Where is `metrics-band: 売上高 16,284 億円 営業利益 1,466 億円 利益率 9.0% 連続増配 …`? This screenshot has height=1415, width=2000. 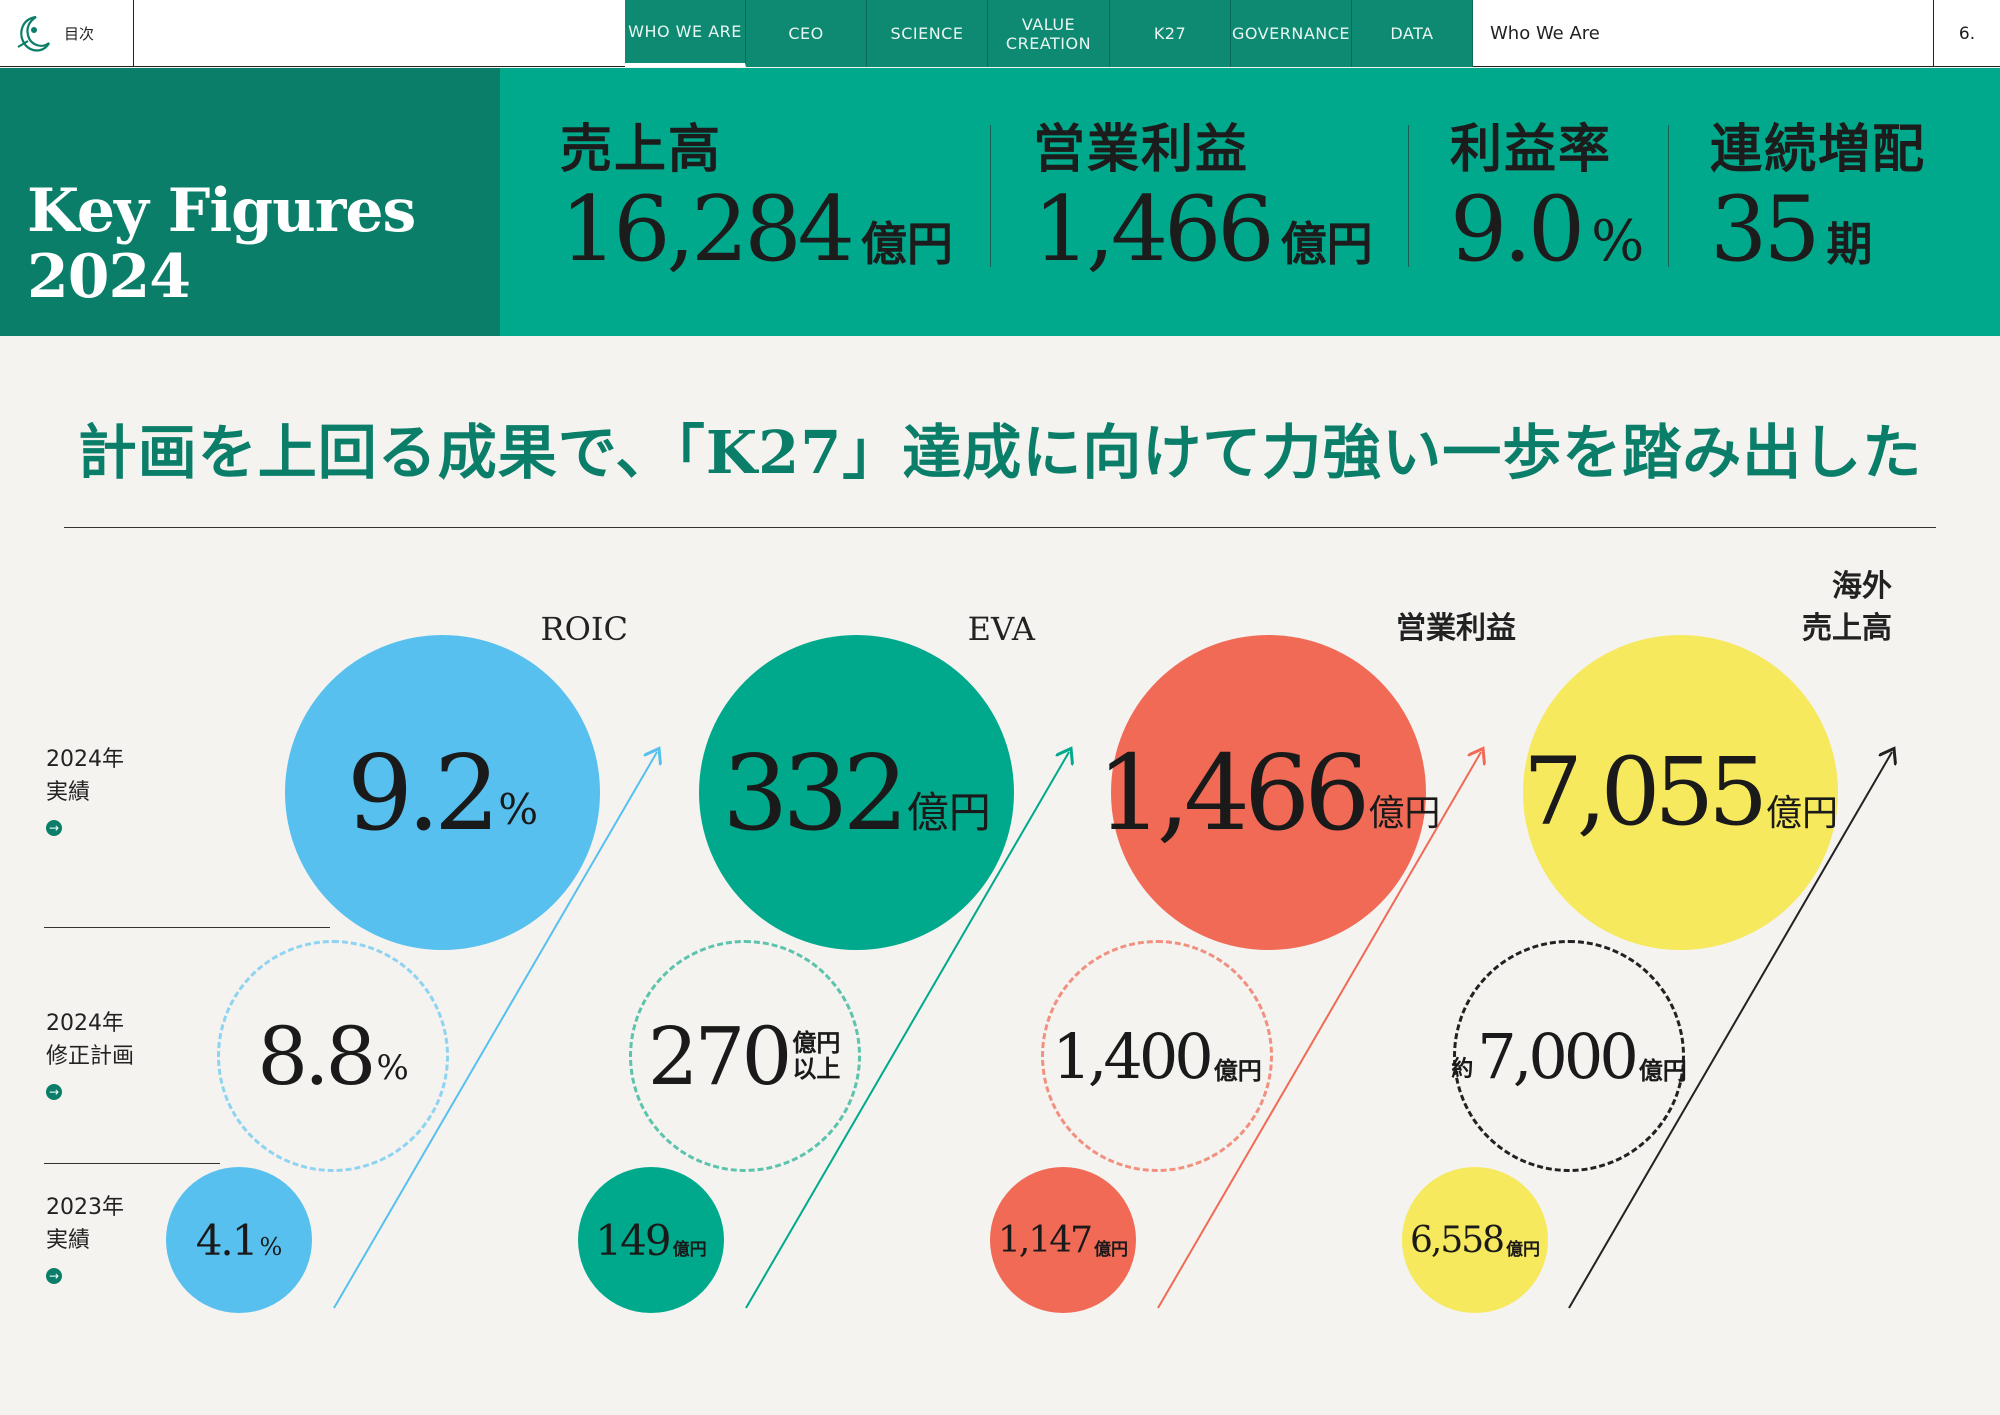
metrics-band: 売上高 16,284 億円 営業利益 1,466 億円 利益率 9.0% 連続増配 … is located at coordinates (1250, 202).